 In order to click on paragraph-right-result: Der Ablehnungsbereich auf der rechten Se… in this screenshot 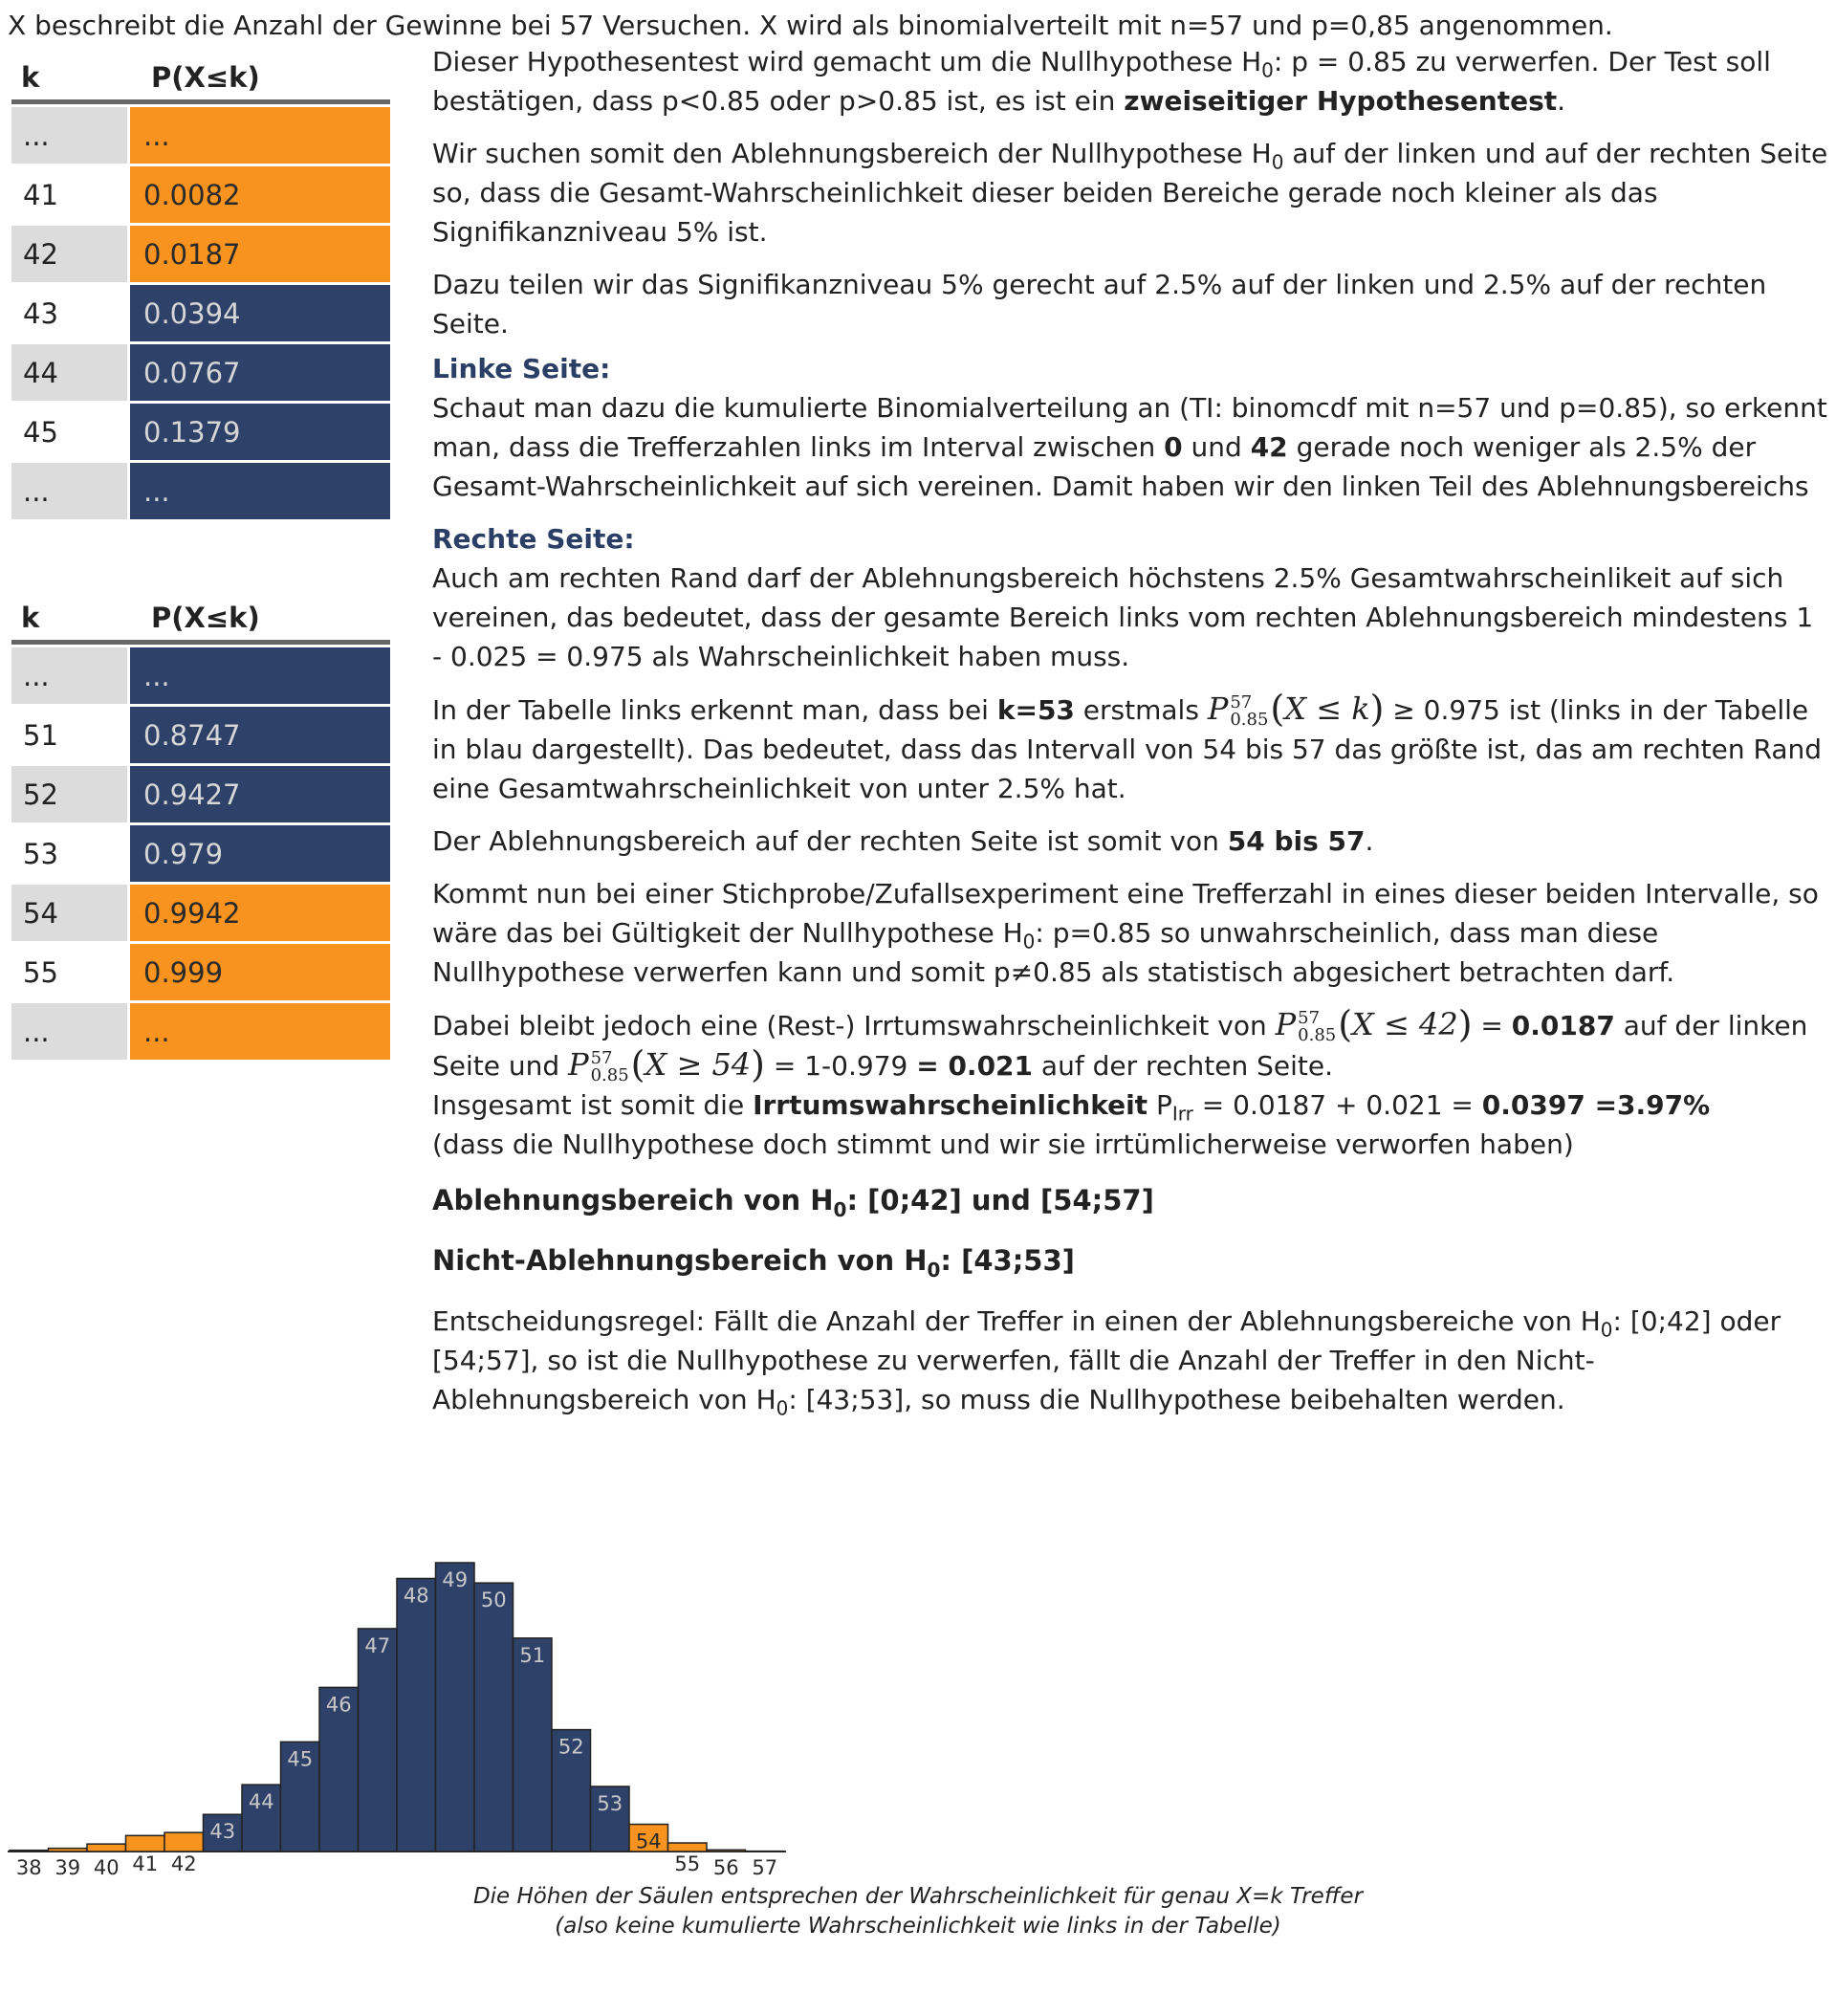, I will do `click(903, 841)`.